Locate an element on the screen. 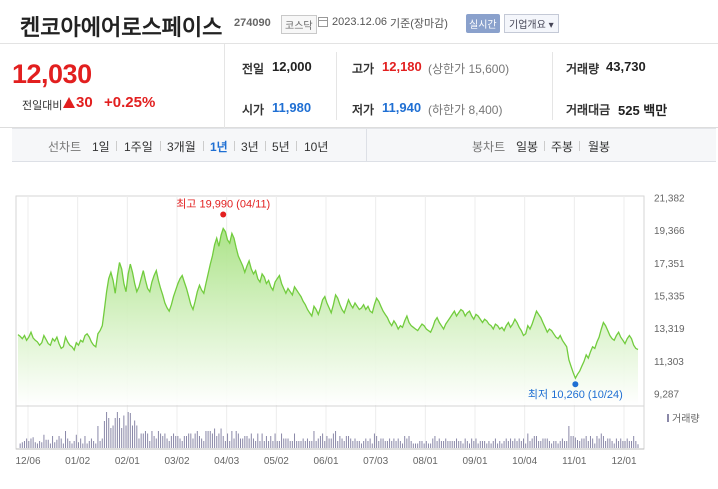 The image size is (718, 489). high-marker is located at coordinates (223, 214).